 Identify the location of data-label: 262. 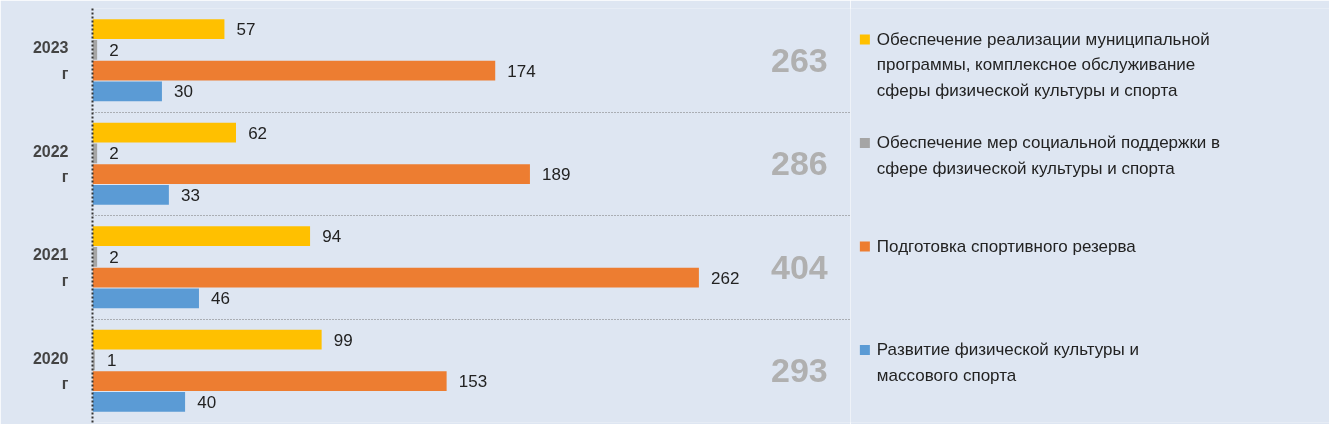
(725, 278).